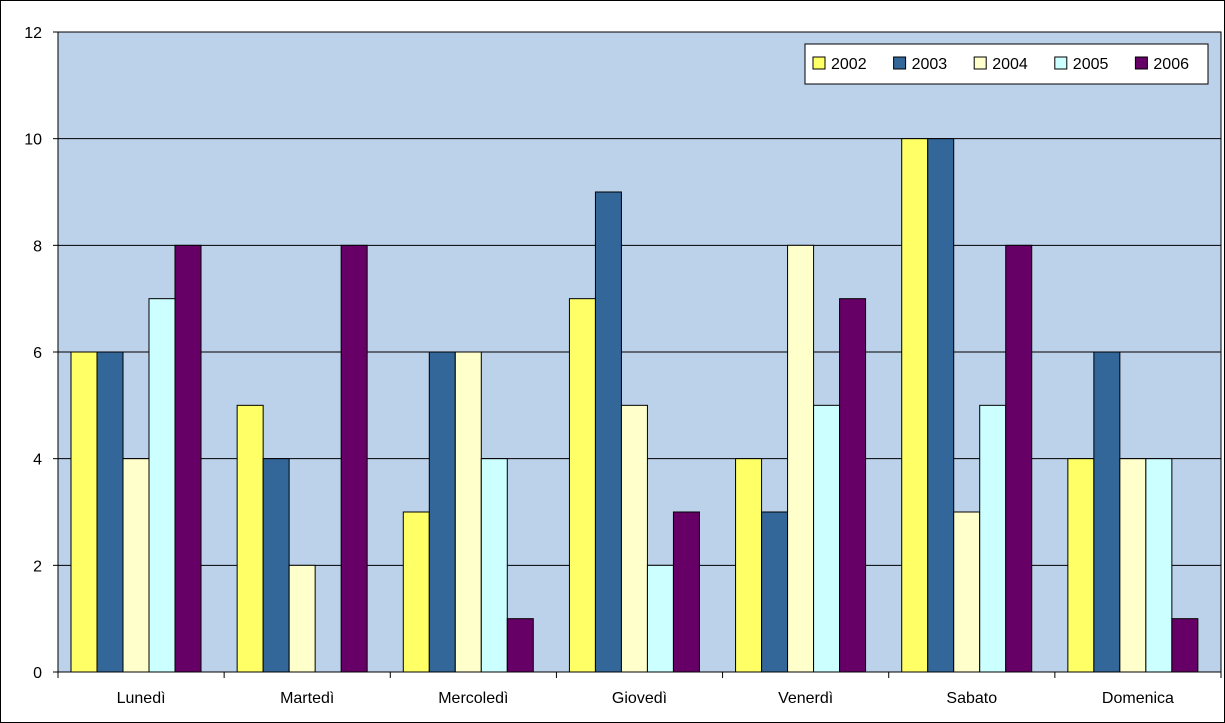 The image size is (1225, 723). Describe the element at coordinates (1171, 64) in the screenshot. I see `legend-label-2006: 2006` at that location.